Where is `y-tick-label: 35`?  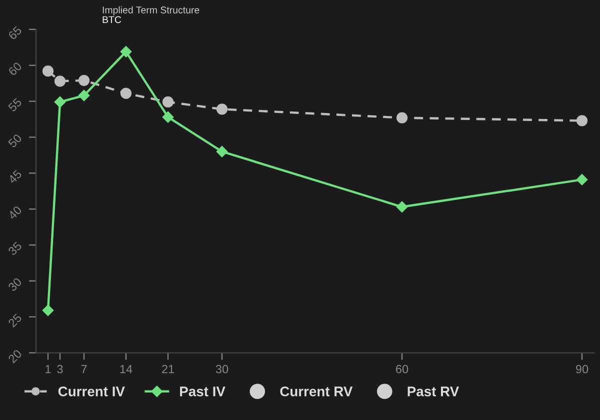
y-tick-label: 35 is located at coordinates (15, 248).